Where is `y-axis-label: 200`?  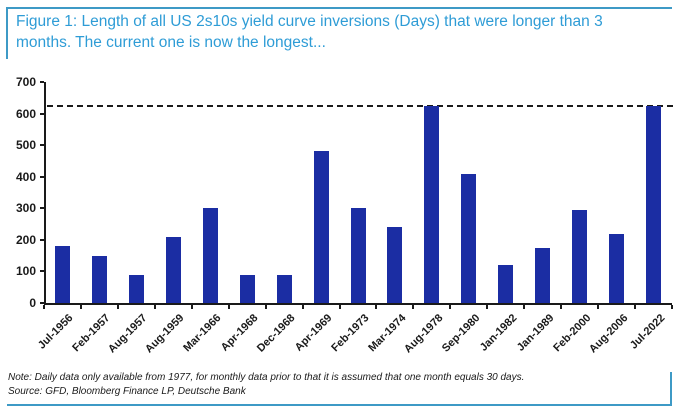
y-axis-label: 200 is located at coordinates (25, 239).